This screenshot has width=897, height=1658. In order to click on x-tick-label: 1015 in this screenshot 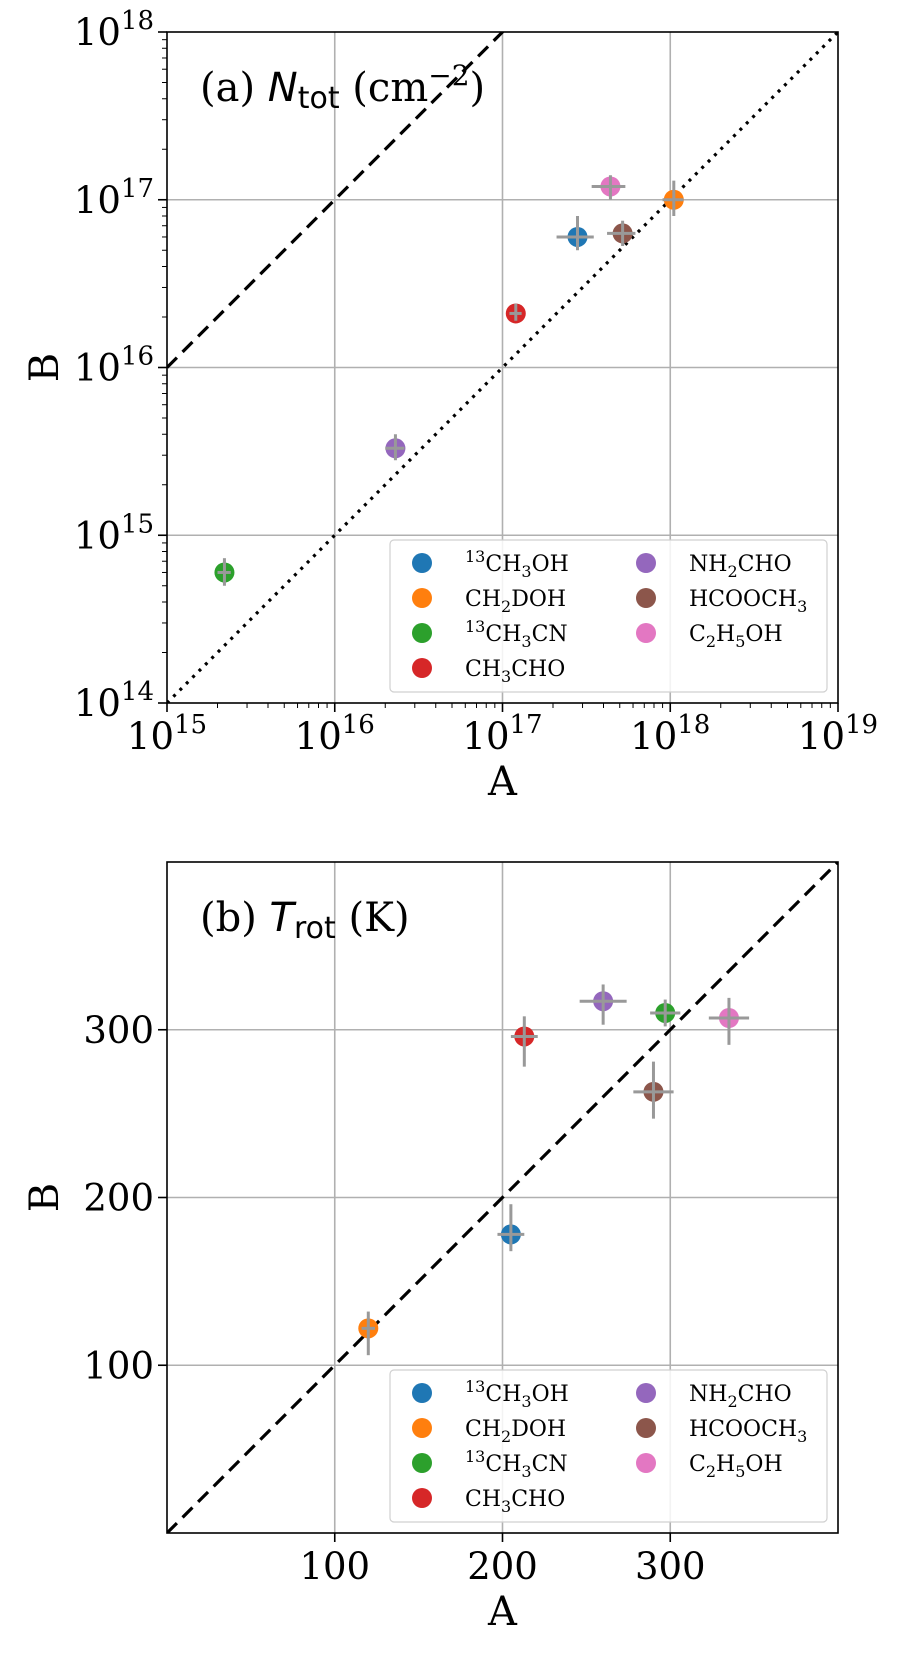, I will do `click(167, 734)`.